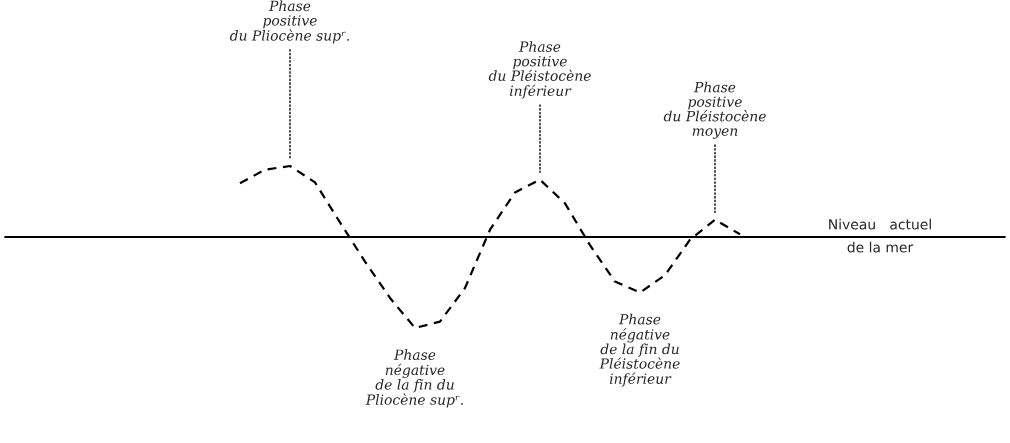 The height and width of the screenshot is (443, 1010). Describe the element at coordinates (539, 70) in the screenshot. I see `text: Phase positive du Pléistocène inférieur` at that location.